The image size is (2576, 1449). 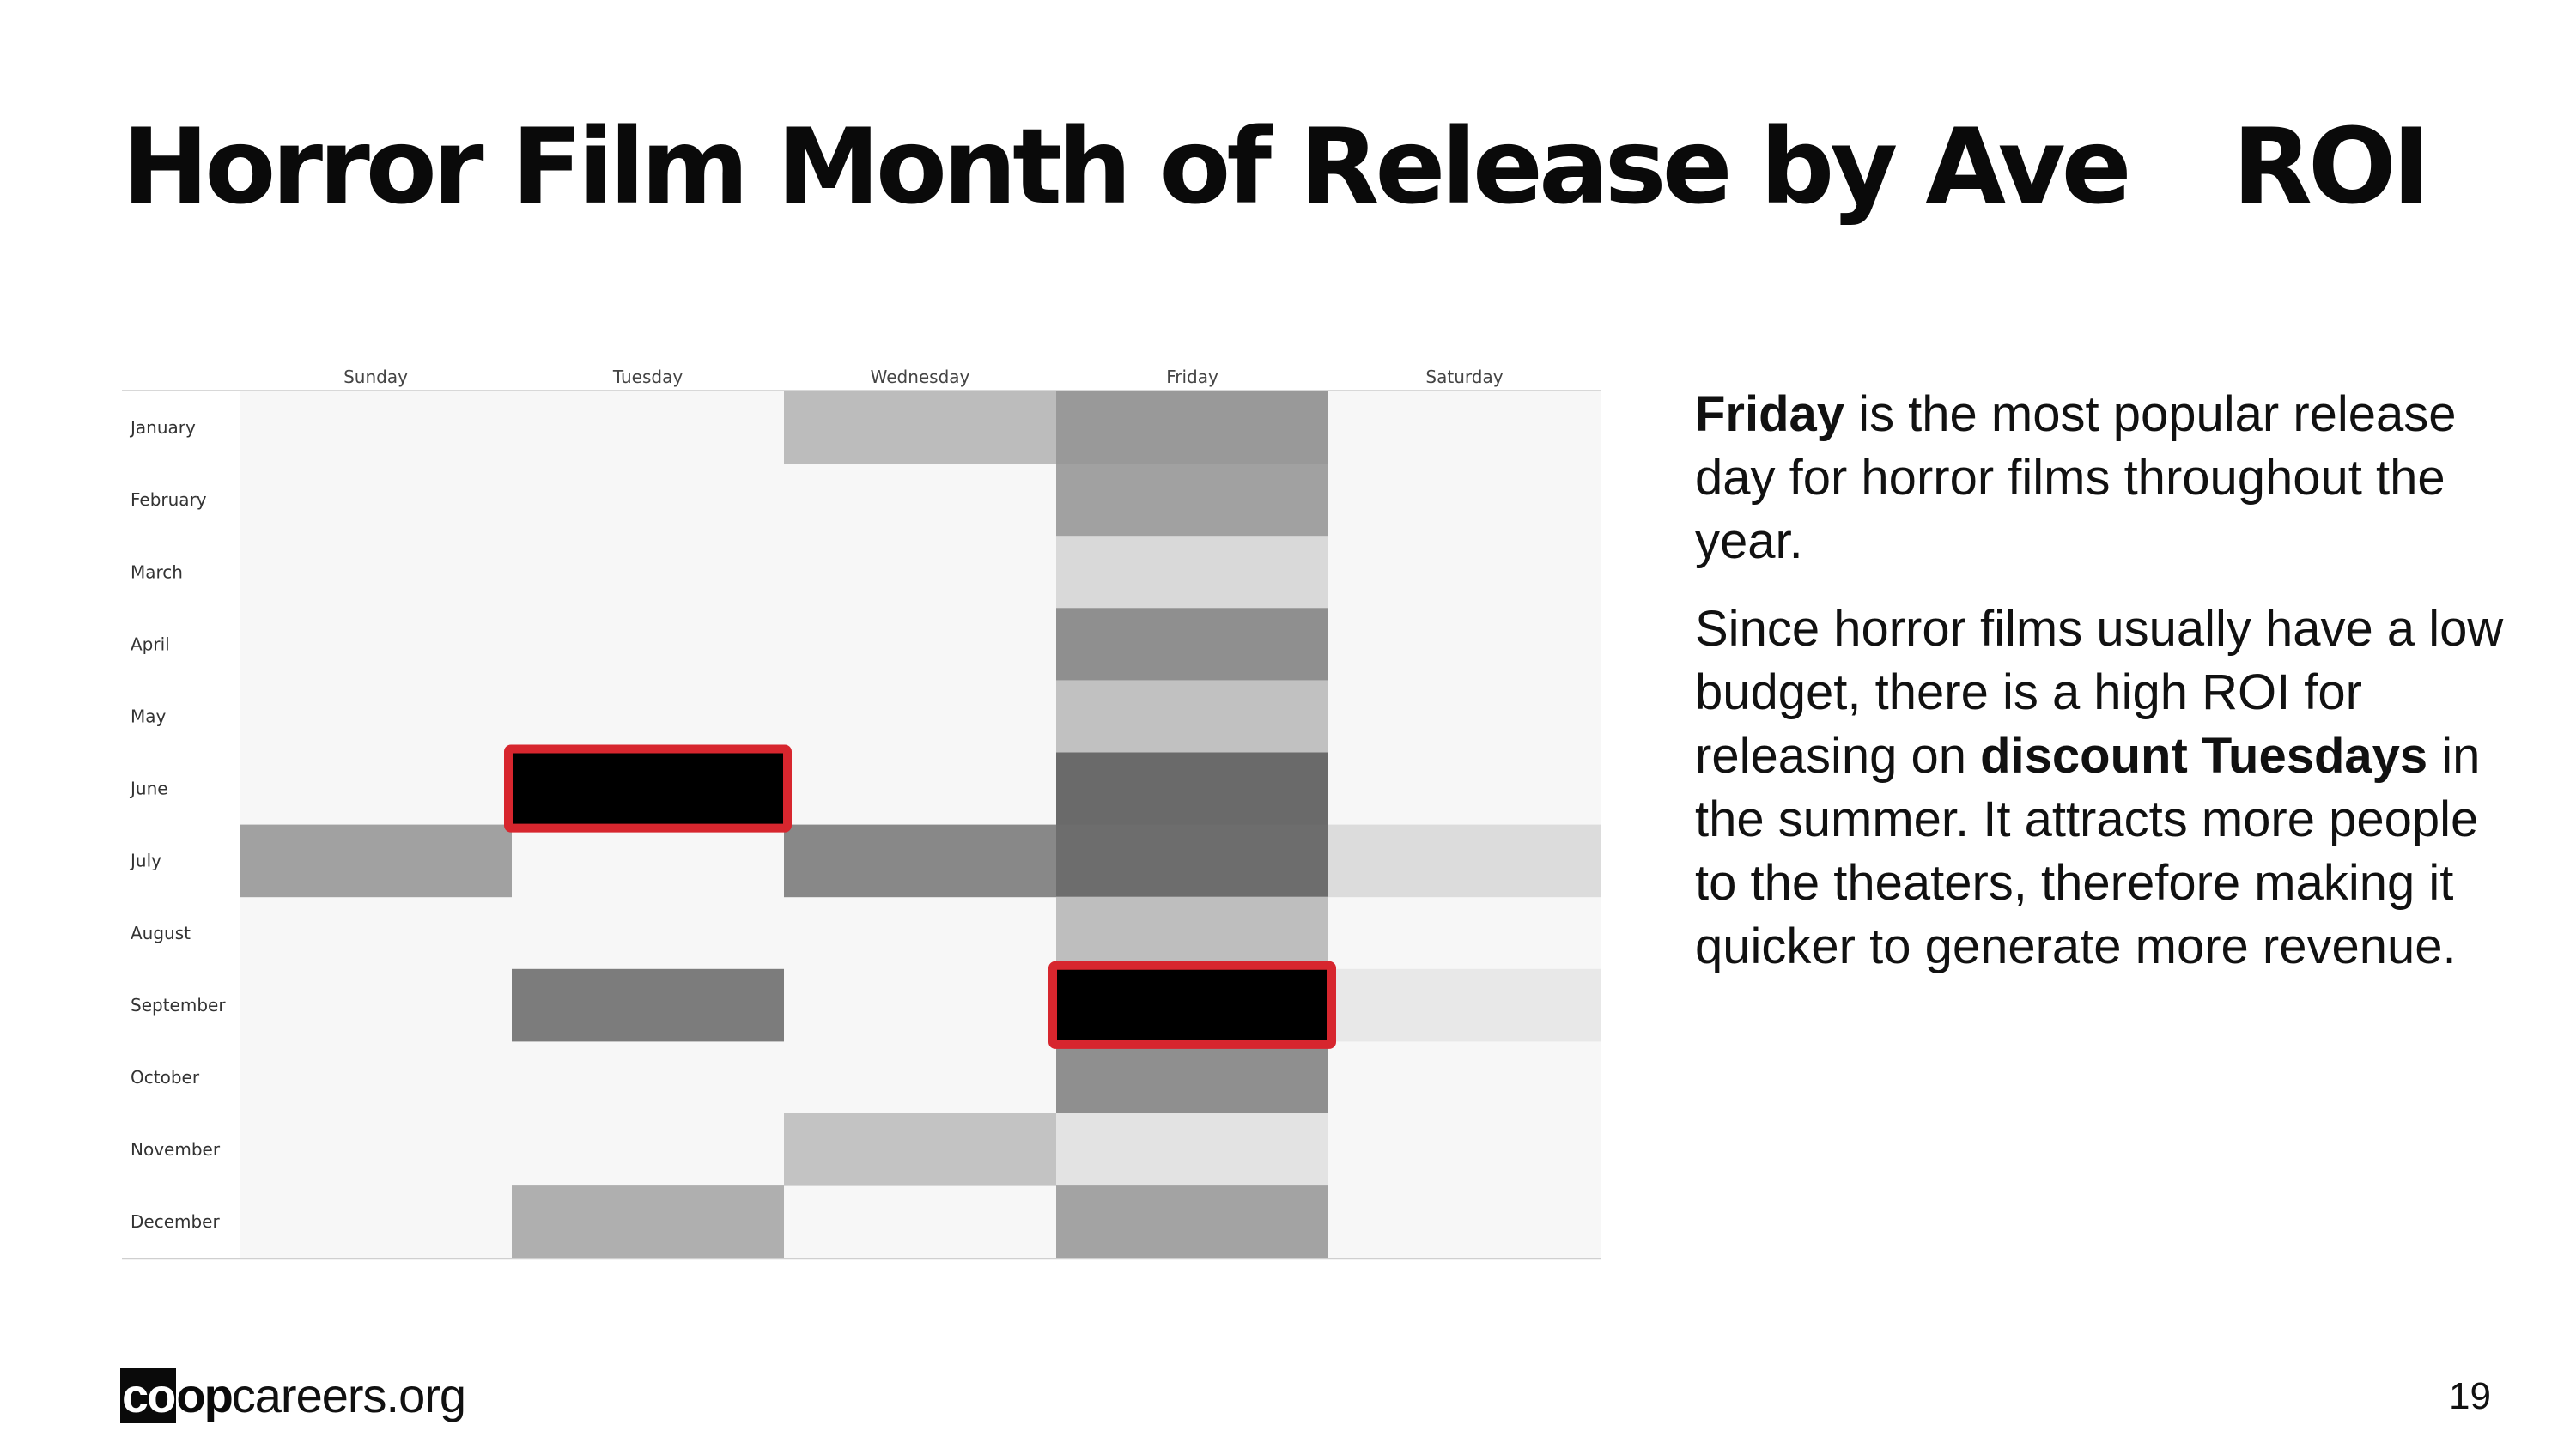 What do you see at coordinates (647, 377) in the screenshot?
I see `column-label-tuesday: Tuesday` at bounding box center [647, 377].